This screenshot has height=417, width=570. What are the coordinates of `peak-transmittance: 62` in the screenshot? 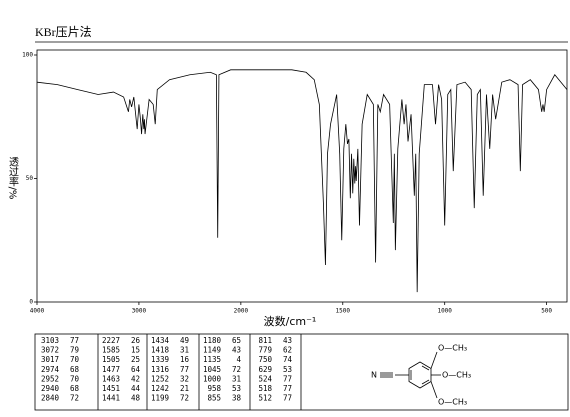 It's located at (287, 350).